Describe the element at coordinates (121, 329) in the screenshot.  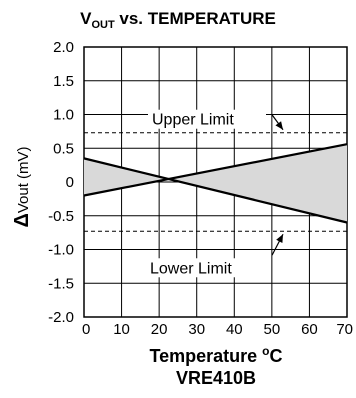
I see `x-tick-label: 10` at that location.